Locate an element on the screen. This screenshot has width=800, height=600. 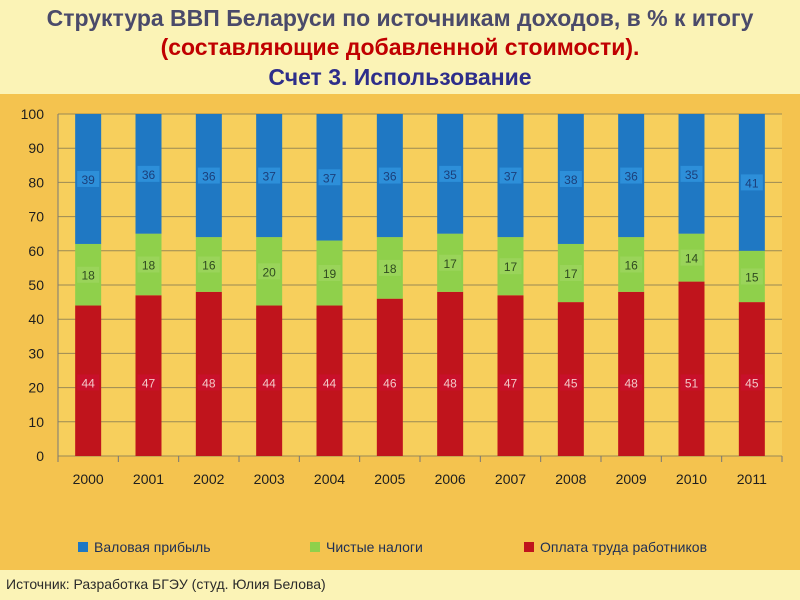
data-label-taxes-2006: 17 is located at coordinates (450, 264).